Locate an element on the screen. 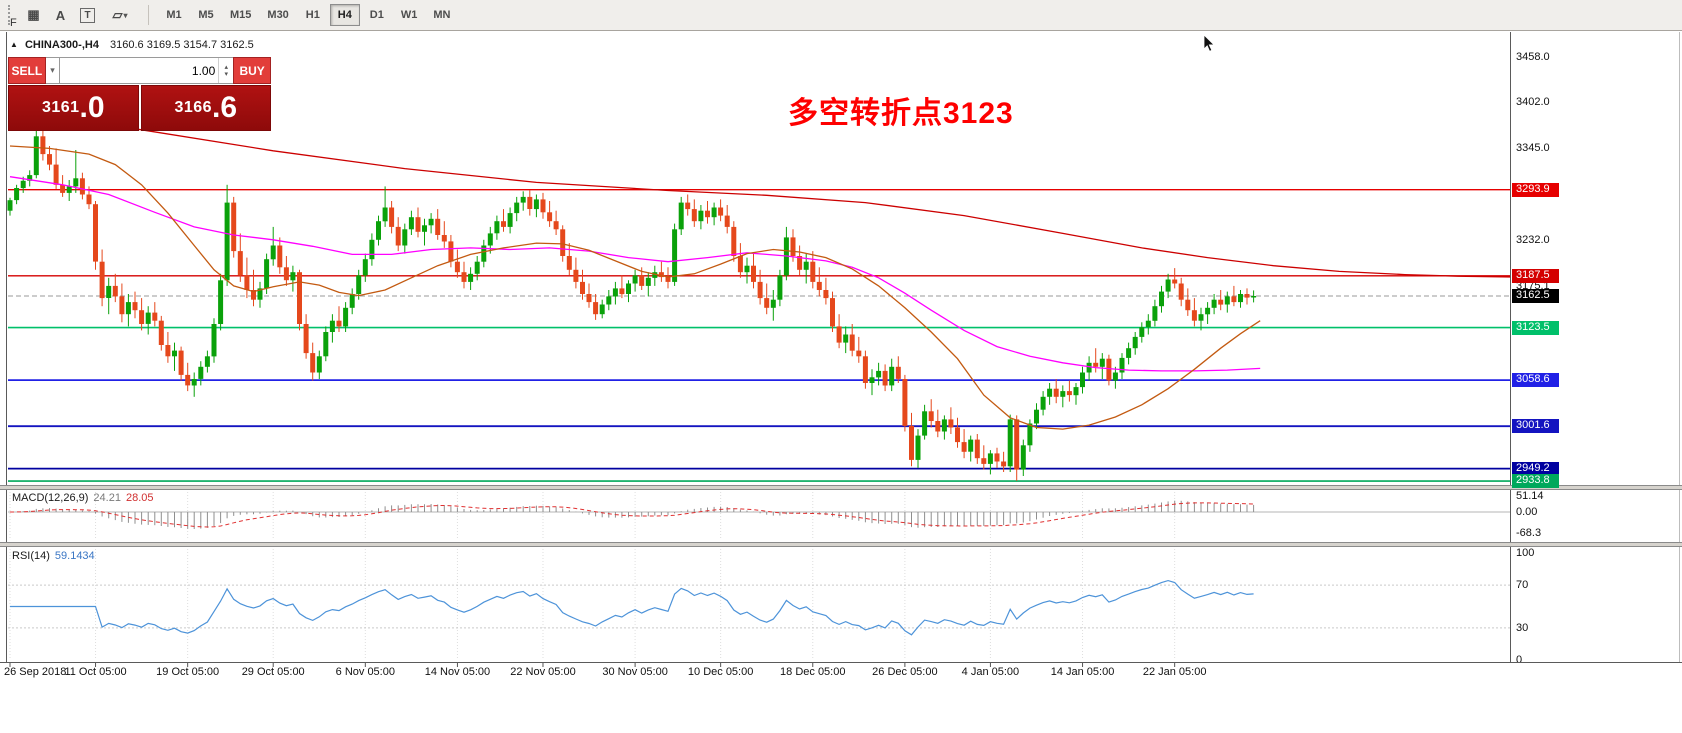 The image size is (1682, 733). toolbar-separator is located at coordinates (148, 15).